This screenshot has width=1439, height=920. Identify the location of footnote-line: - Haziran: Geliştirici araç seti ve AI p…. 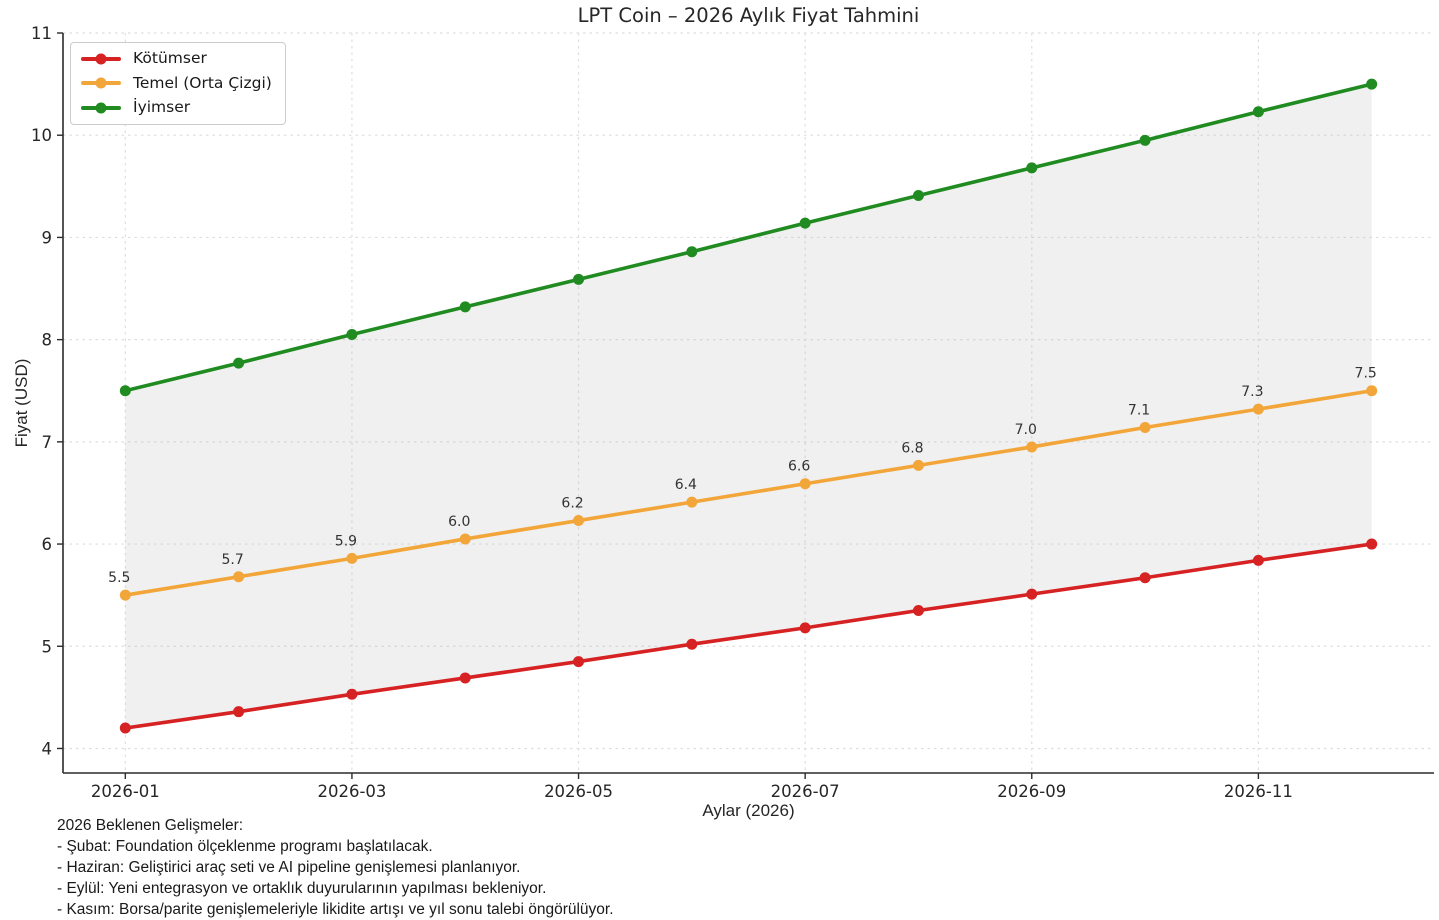
(289, 867).